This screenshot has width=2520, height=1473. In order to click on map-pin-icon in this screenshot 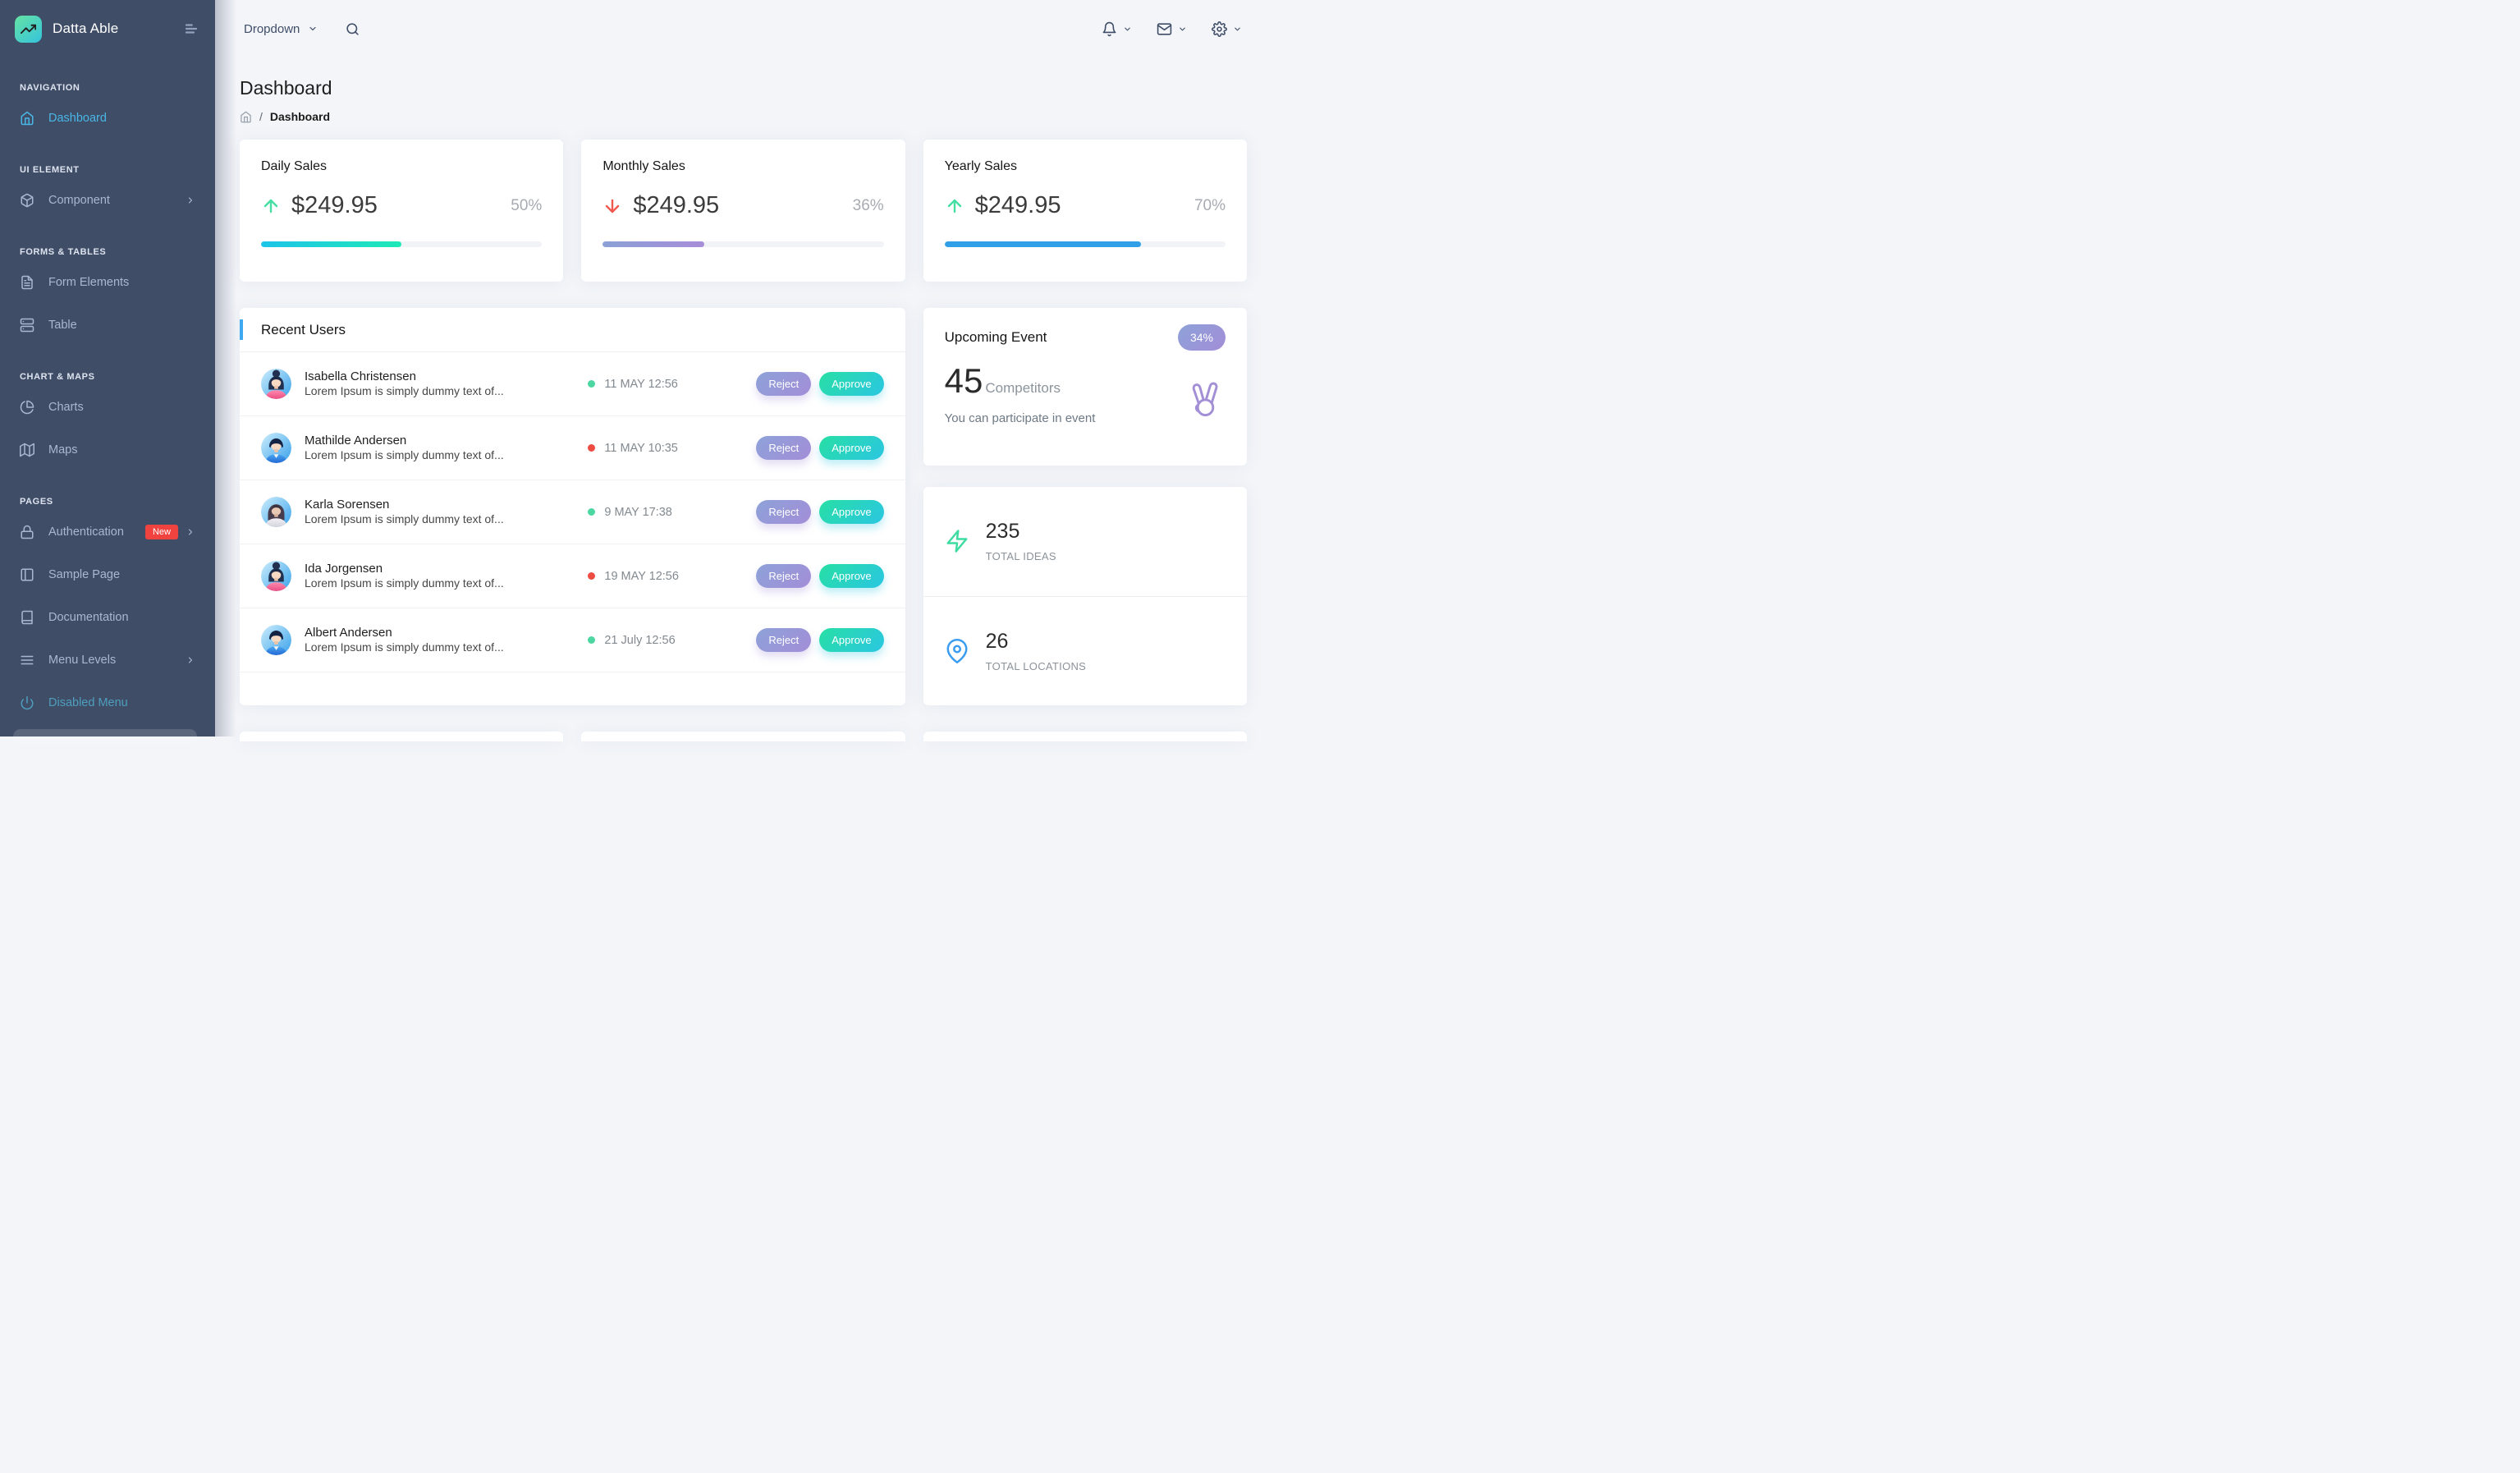, I will do `click(957, 651)`.